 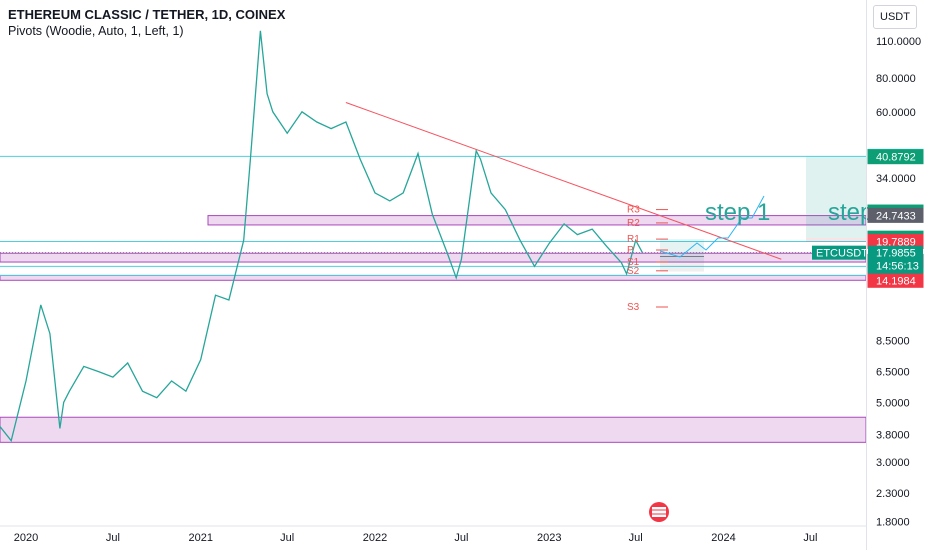 What do you see at coordinates (893, 403) in the screenshot?
I see `y-tick-label: 5.0000` at bounding box center [893, 403].